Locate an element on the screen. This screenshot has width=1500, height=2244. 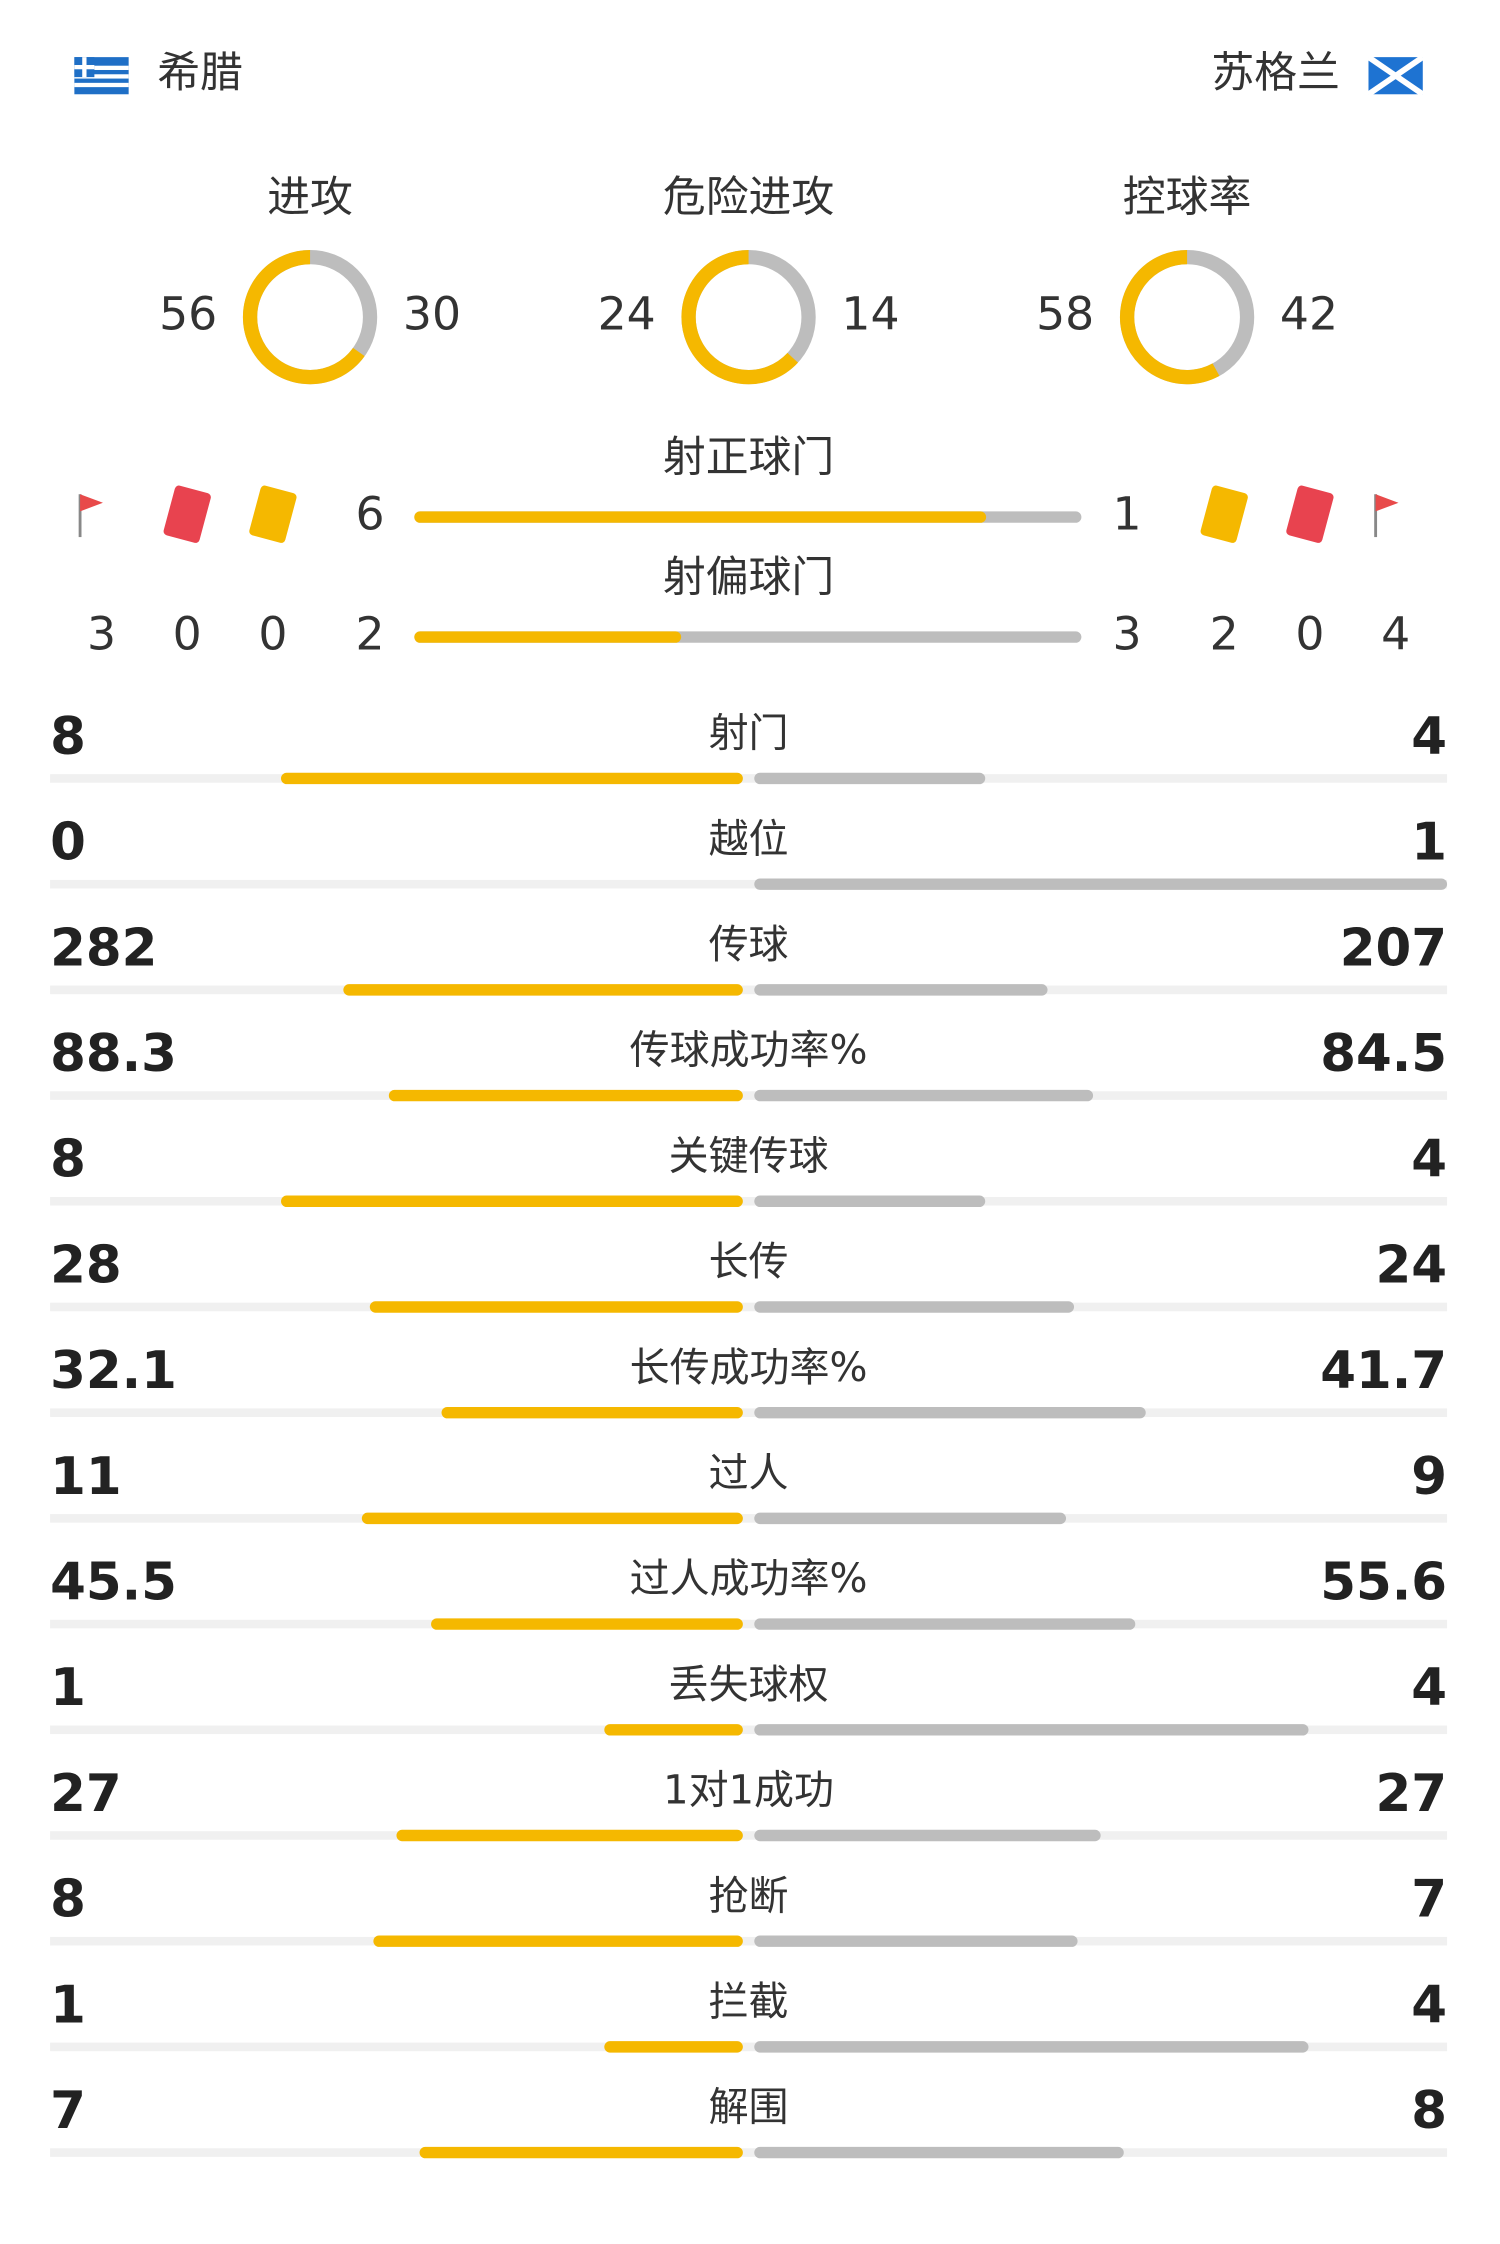
away-flag is located at coordinates (1395, 75).